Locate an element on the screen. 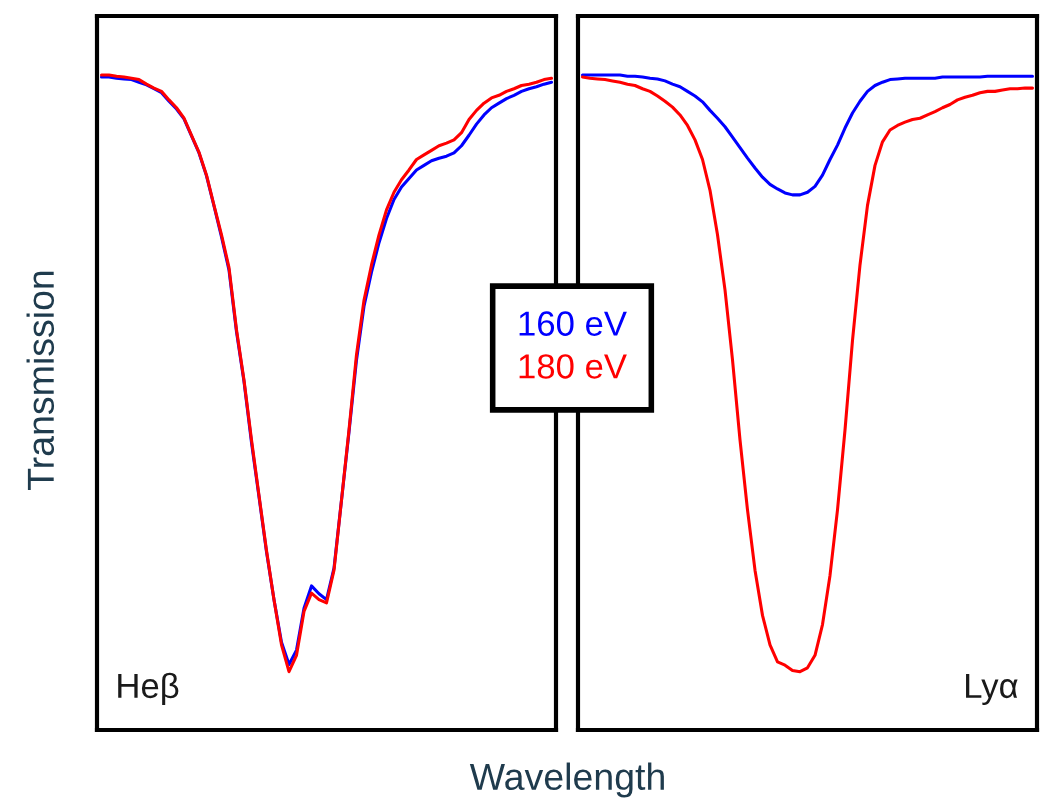 Image resolution: width=1048 pixels, height=812 pixels. annotation: Heβ is located at coordinates (148, 689).